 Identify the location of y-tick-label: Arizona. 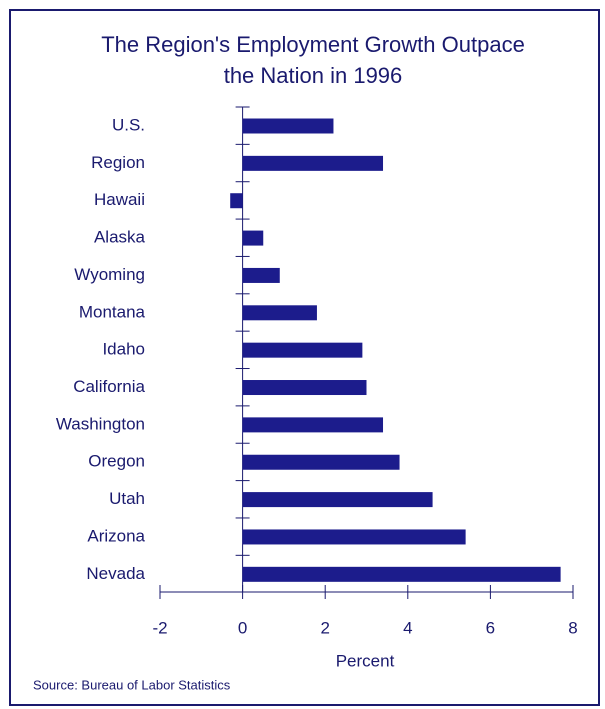
(116, 535).